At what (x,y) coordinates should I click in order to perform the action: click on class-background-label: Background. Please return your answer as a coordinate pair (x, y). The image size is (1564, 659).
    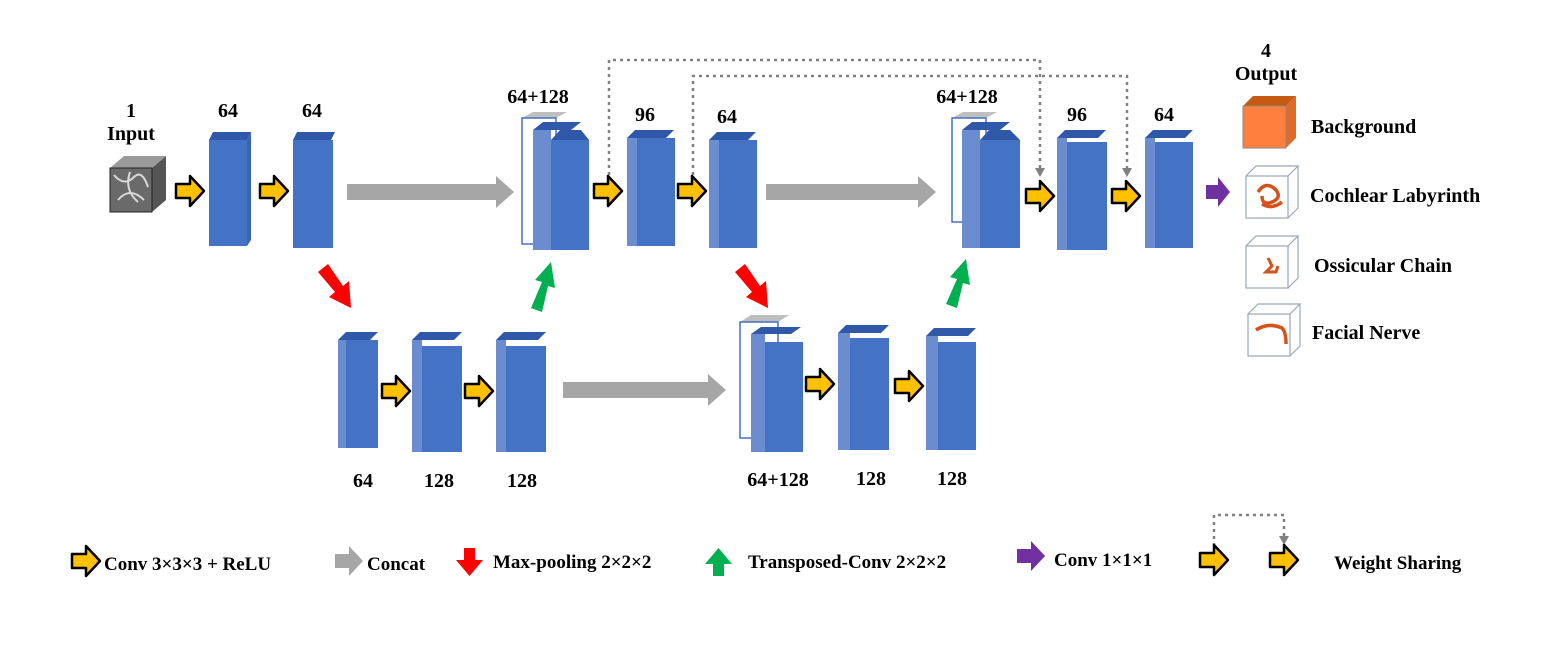
    Looking at the image, I should click on (1363, 127).